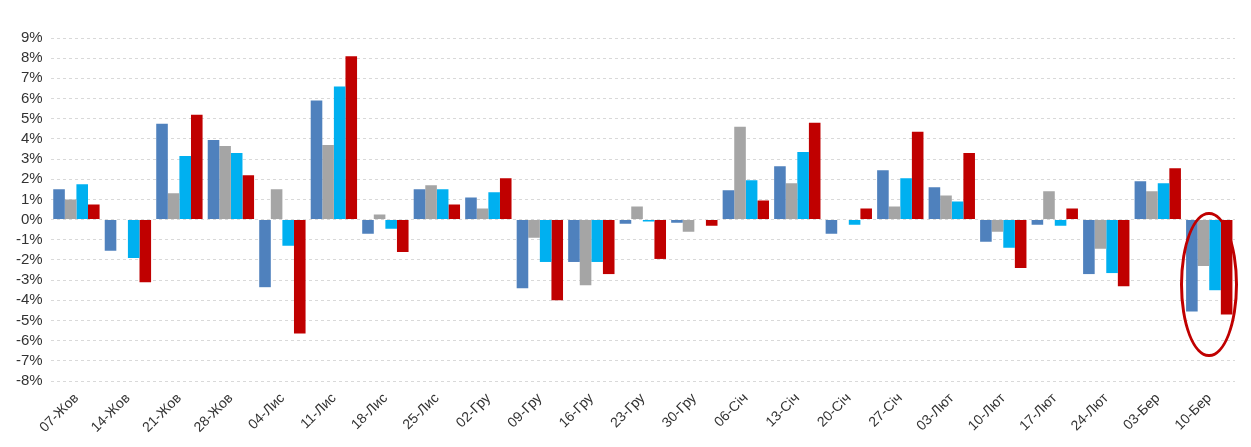 This screenshot has width=1251, height=447. What do you see at coordinates (31, 218) in the screenshot?
I see `y-tick-label: 0%` at bounding box center [31, 218].